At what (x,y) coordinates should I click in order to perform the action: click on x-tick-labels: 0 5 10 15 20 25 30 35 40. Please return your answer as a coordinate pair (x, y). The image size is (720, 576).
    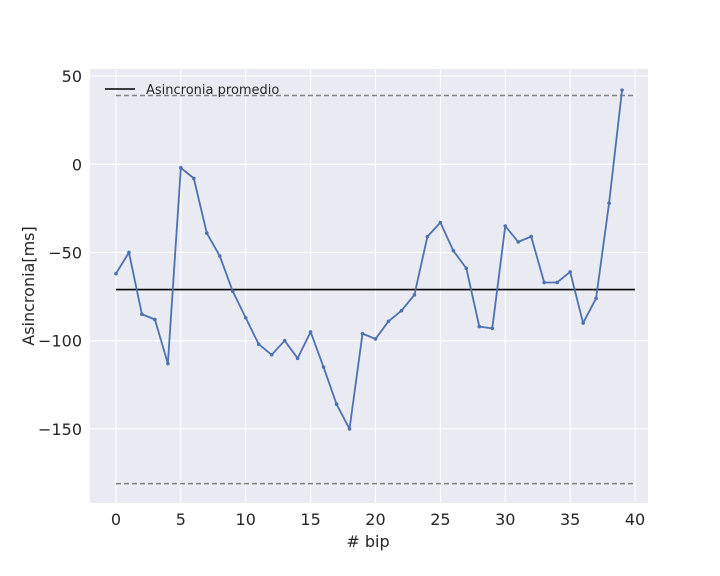
    Looking at the image, I should click on (378, 519).